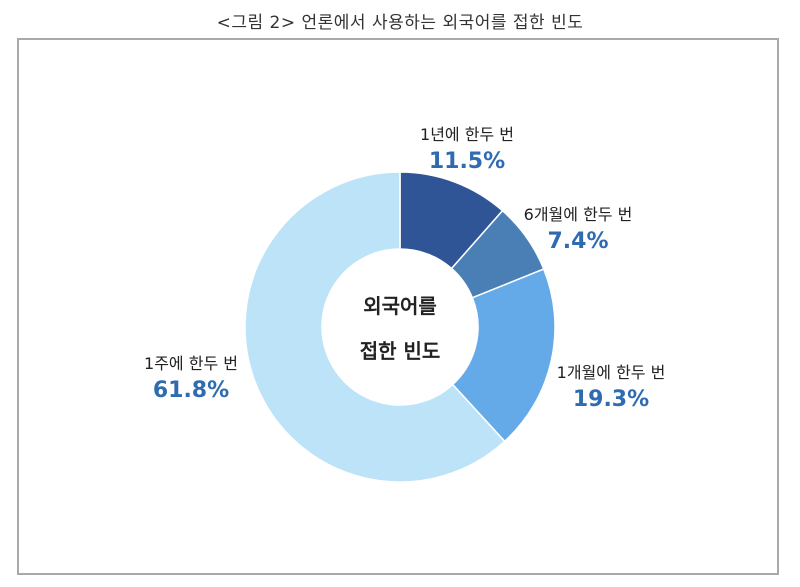 This screenshot has width=800, height=587. What do you see at coordinates (467, 161) in the screenshot?
I see `slice-value-1: 11.5%` at bounding box center [467, 161].